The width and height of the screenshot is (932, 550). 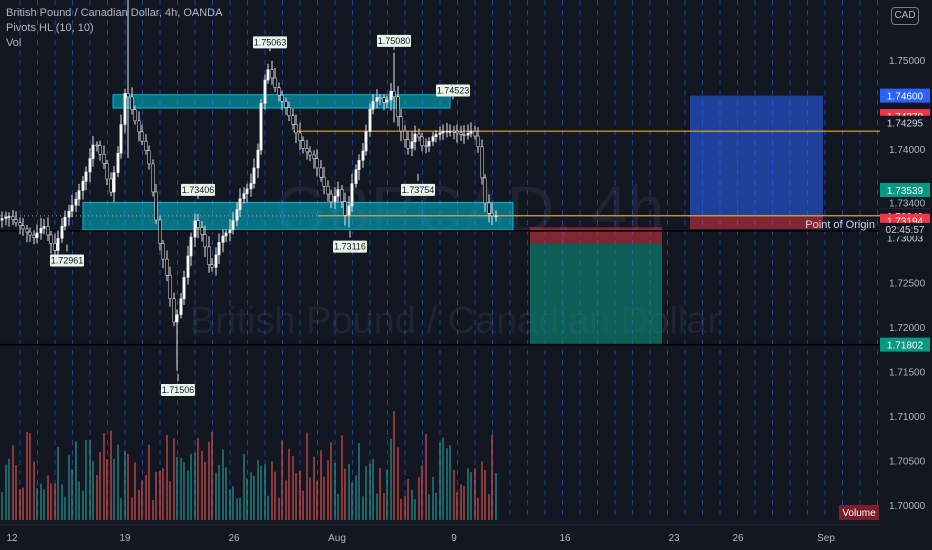 What do you see at coordinates (394, 41) in the screenshot?
I see `pivot-label: 1.75080` at bounding box center [394, 41].